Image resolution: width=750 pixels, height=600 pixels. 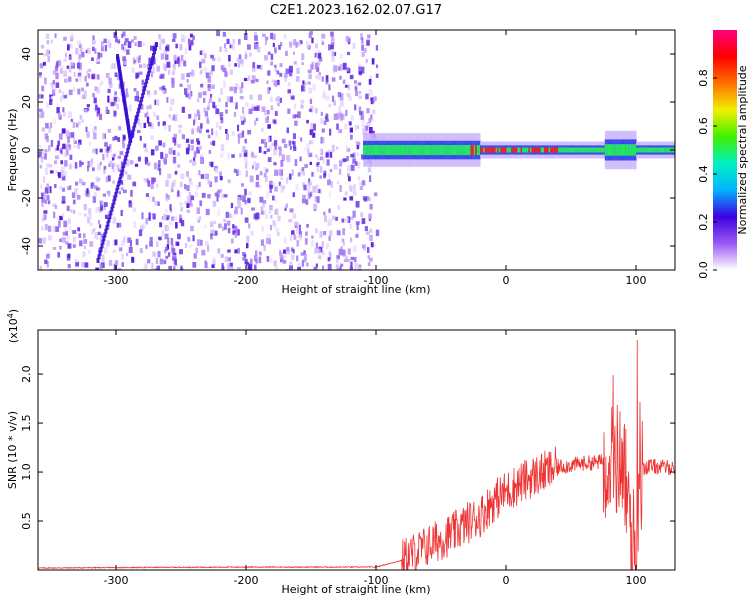 What do you see at coordinates (507, 150) in the screenshot?
I see `signal-core-1978` at bounding box center [507, 150].